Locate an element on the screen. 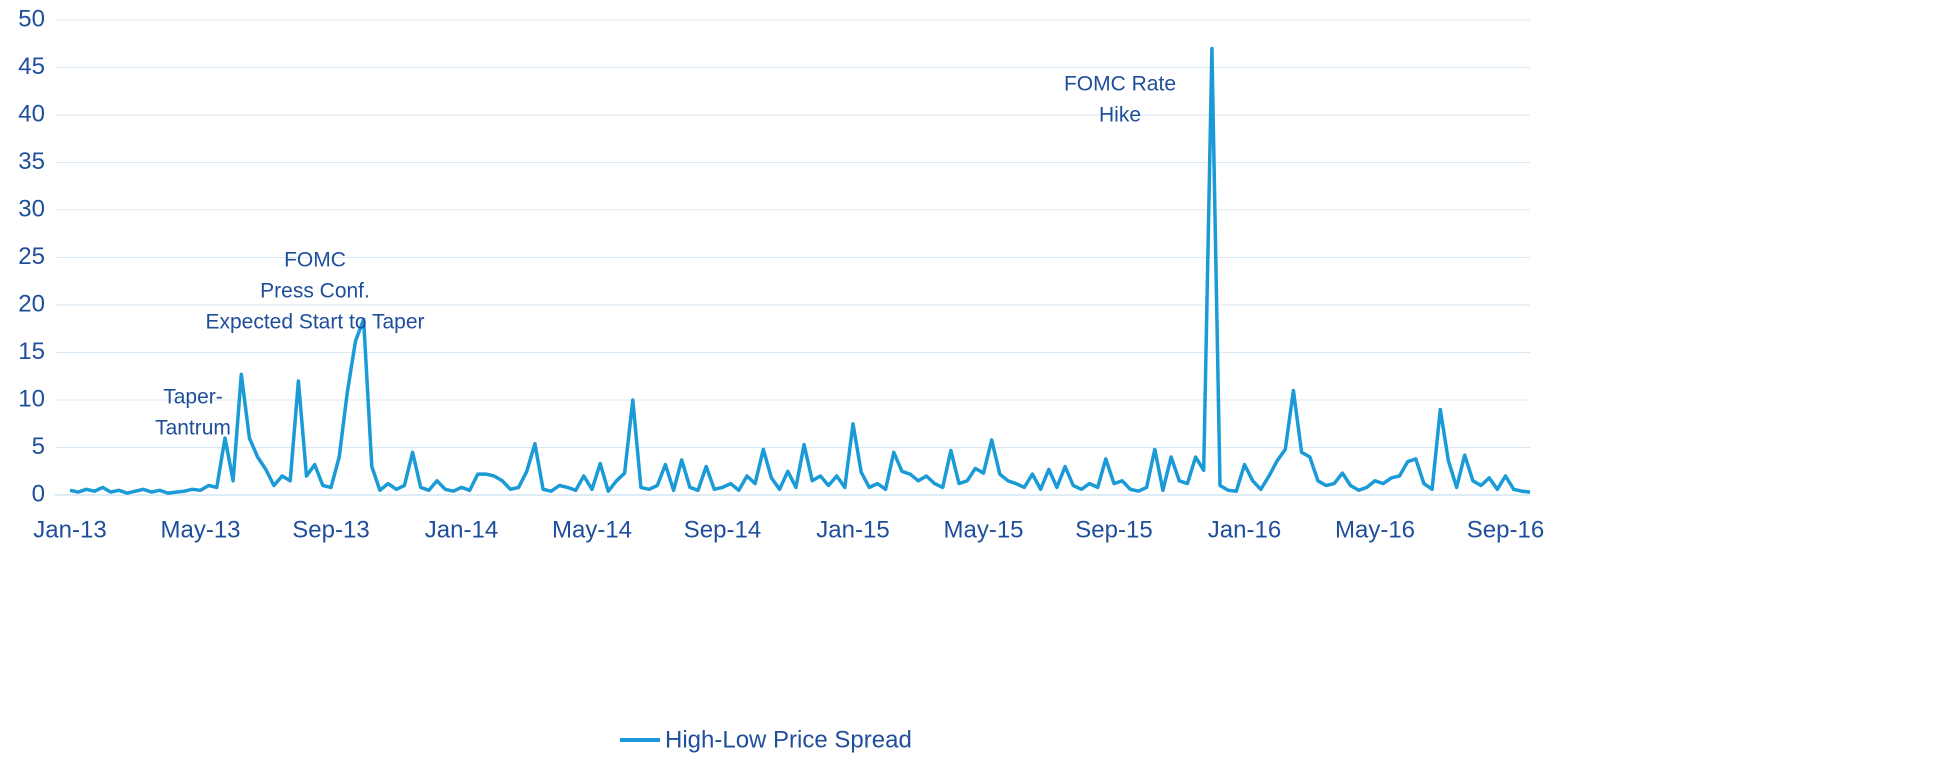 The height and width of the screenshot is (759, 1941). x-tick-label: May-13 is located at coordinates (200, 529).